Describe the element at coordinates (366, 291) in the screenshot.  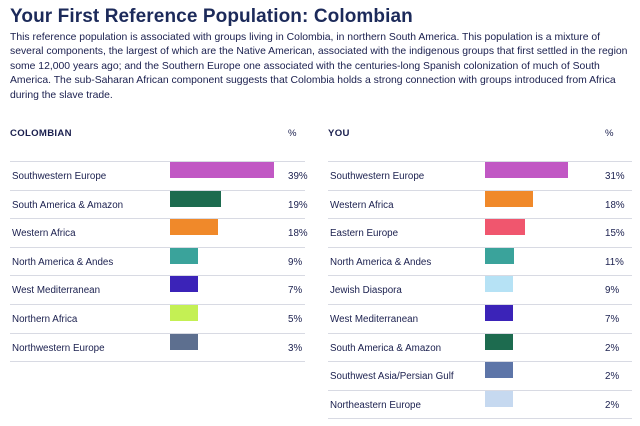
I see `you-row-label: Jewish Diaspora` at that location.